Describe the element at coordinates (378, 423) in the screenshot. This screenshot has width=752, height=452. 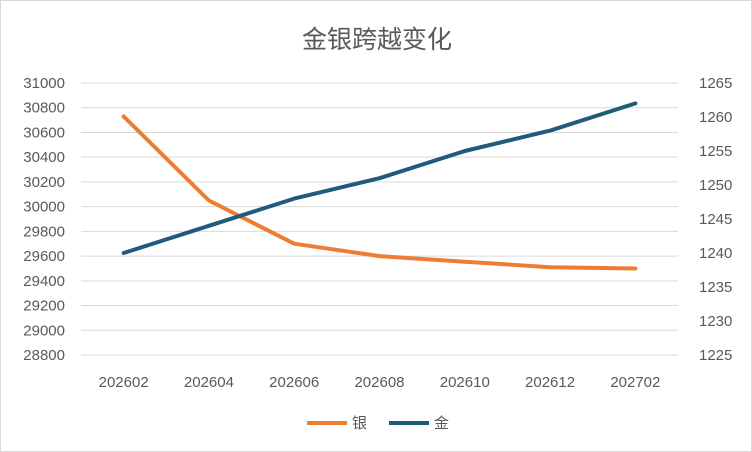
I see `legend: 银 金` at that location.